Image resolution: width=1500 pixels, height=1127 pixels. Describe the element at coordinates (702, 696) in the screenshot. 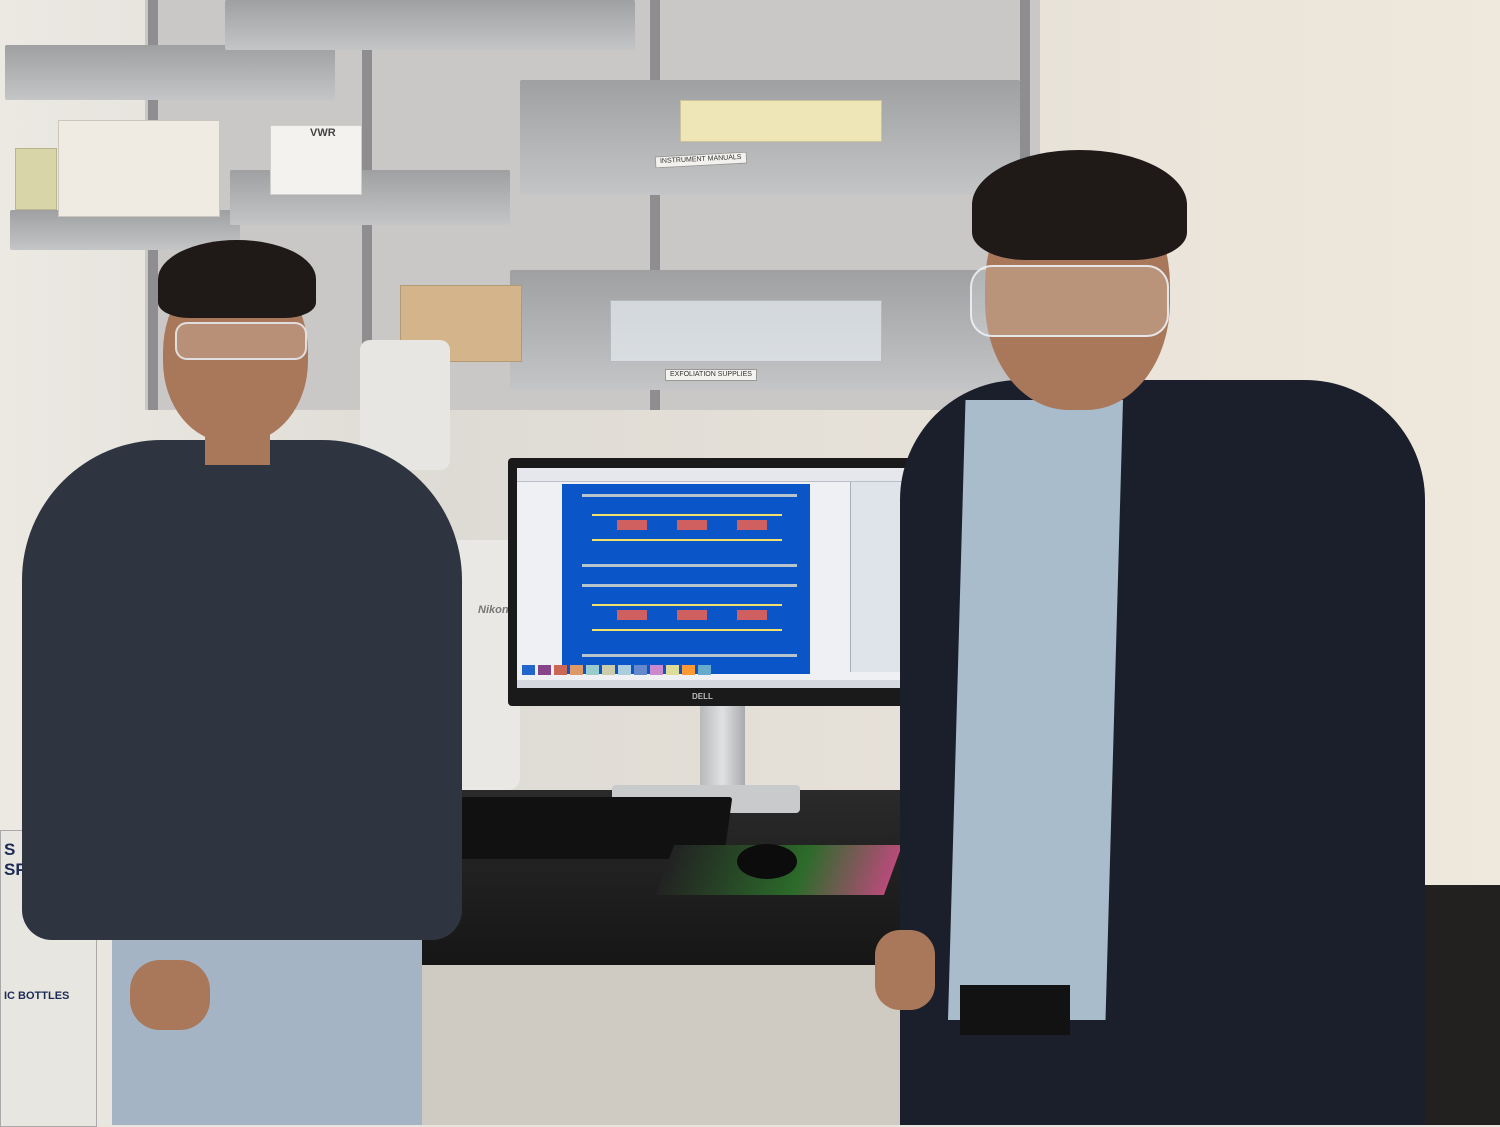

I see `dell-logo: DELL` at that location.